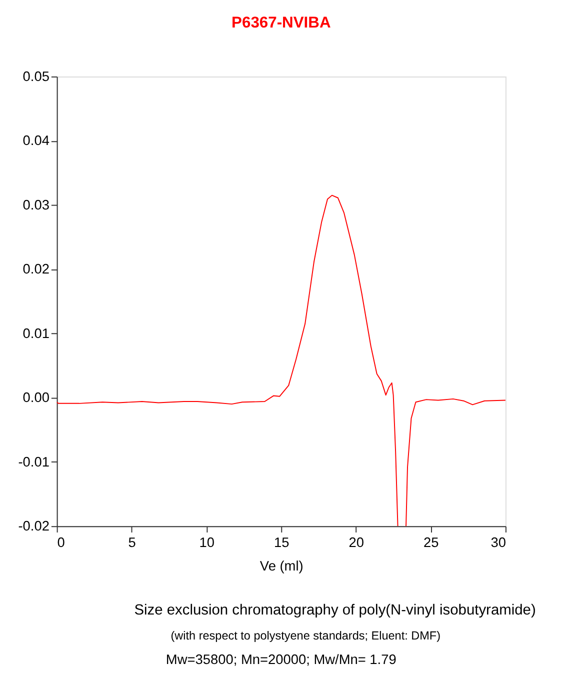 This screenshot has width=576, height=689. Describe the element at coordinates (132, 542) in the screenshot. I see `x-tick-label: 5` at that location.